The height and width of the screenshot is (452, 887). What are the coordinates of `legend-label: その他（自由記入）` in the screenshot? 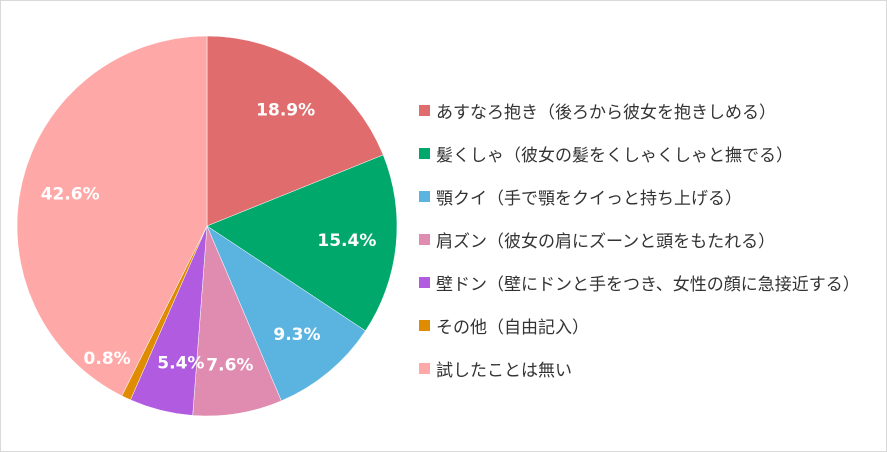 It's located at (512, 328).